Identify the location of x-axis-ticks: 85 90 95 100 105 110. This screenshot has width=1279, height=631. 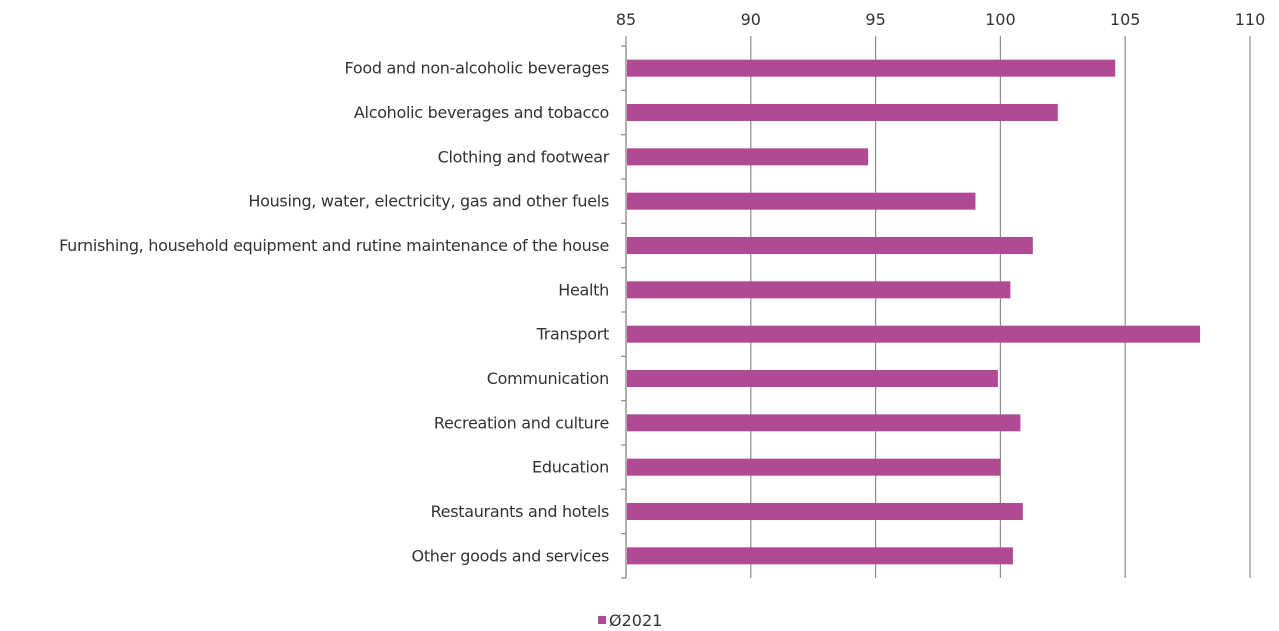
(940, 19).